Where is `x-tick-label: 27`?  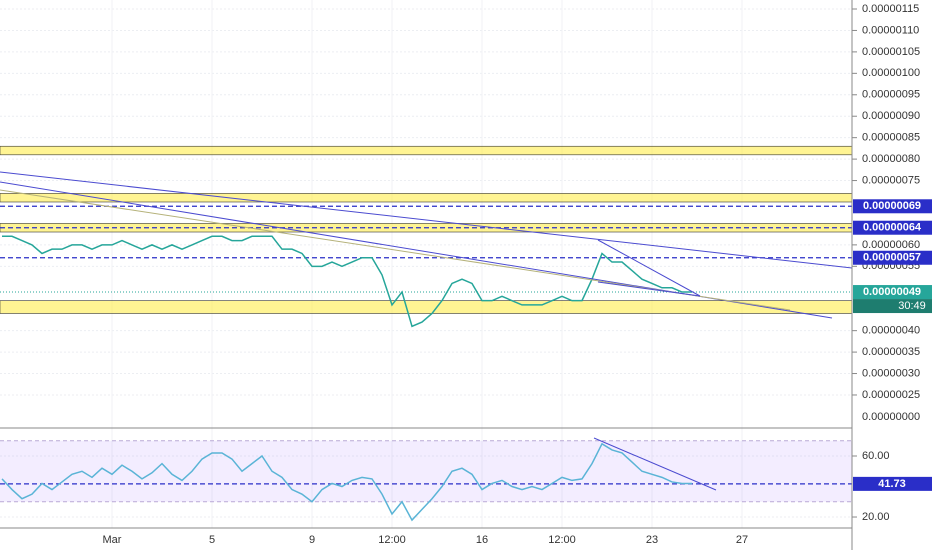 x-tick-label: 27 is located at coordinates (742, 540).